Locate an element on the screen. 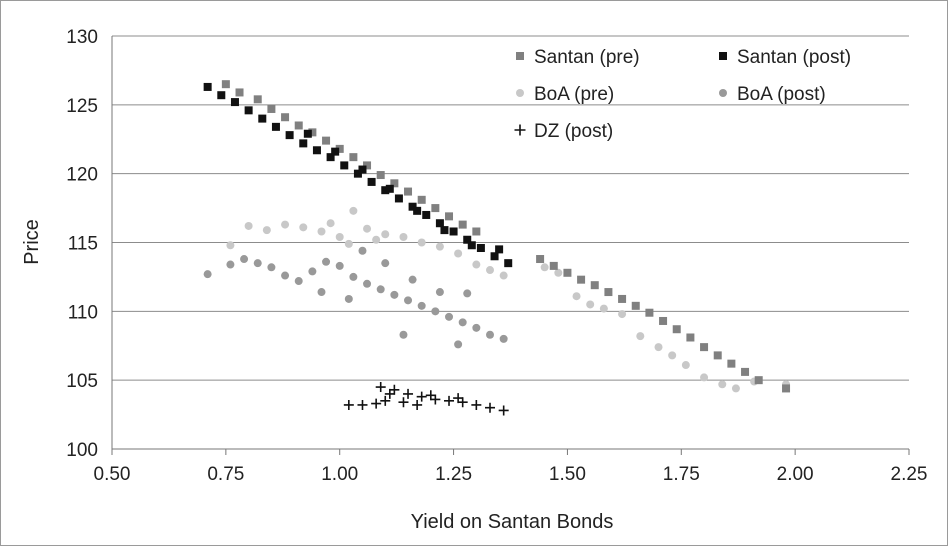 The image size is (948, 547). legend-label-santan-post: Santan (post) is located at coordinates (794, 57).